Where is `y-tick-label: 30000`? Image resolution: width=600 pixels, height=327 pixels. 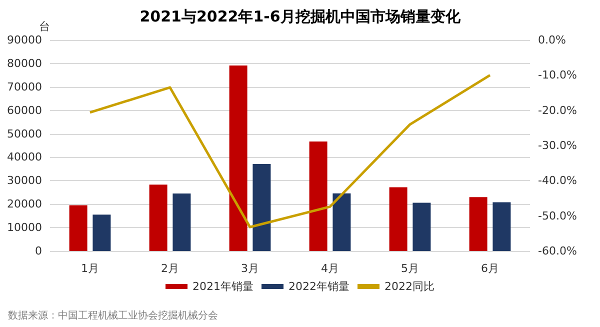 y-tick-label: 30000 is located at coordinates (24, 181).